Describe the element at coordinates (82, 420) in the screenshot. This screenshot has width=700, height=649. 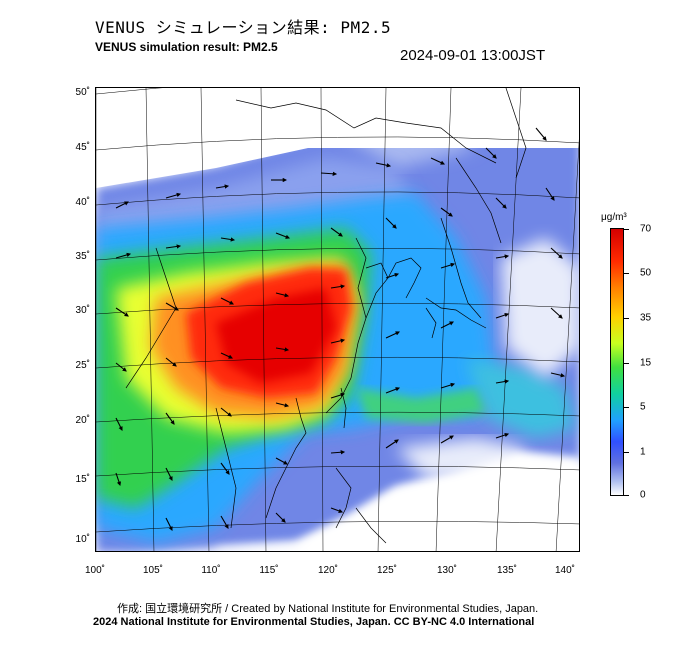
I see `lat-label-20: 20˚` at that location.